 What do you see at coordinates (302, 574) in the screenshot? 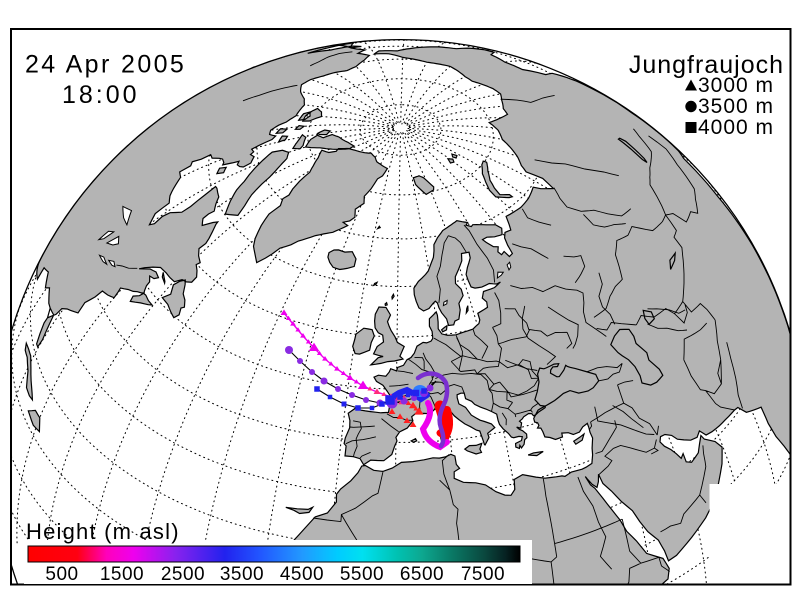
I see `svg-text: 4500` at bounding box center [302, 574].